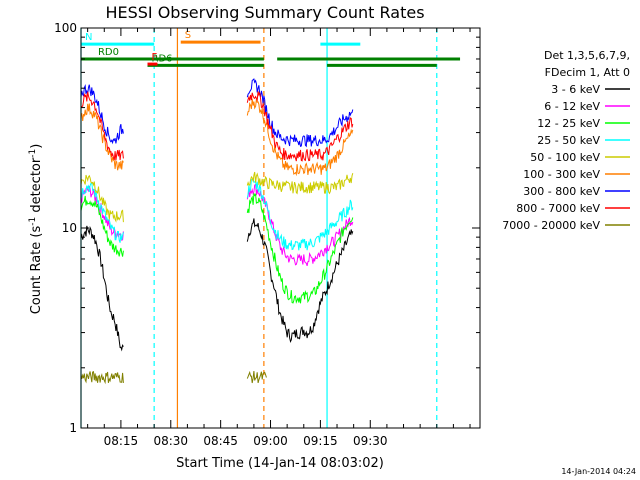  I want to click on legend-label: 300 - 800 keV, so click(561, 191).